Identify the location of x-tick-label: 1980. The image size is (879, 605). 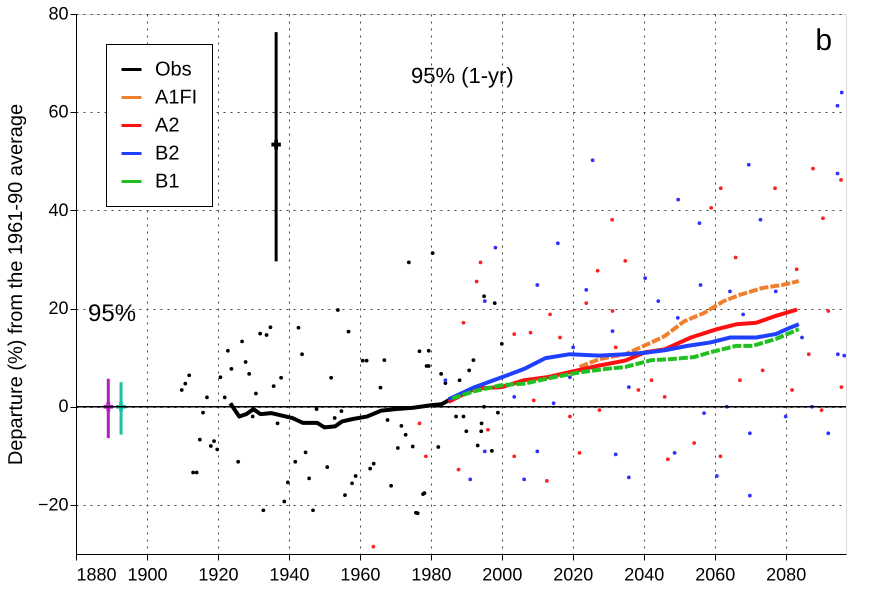
(431, 574).